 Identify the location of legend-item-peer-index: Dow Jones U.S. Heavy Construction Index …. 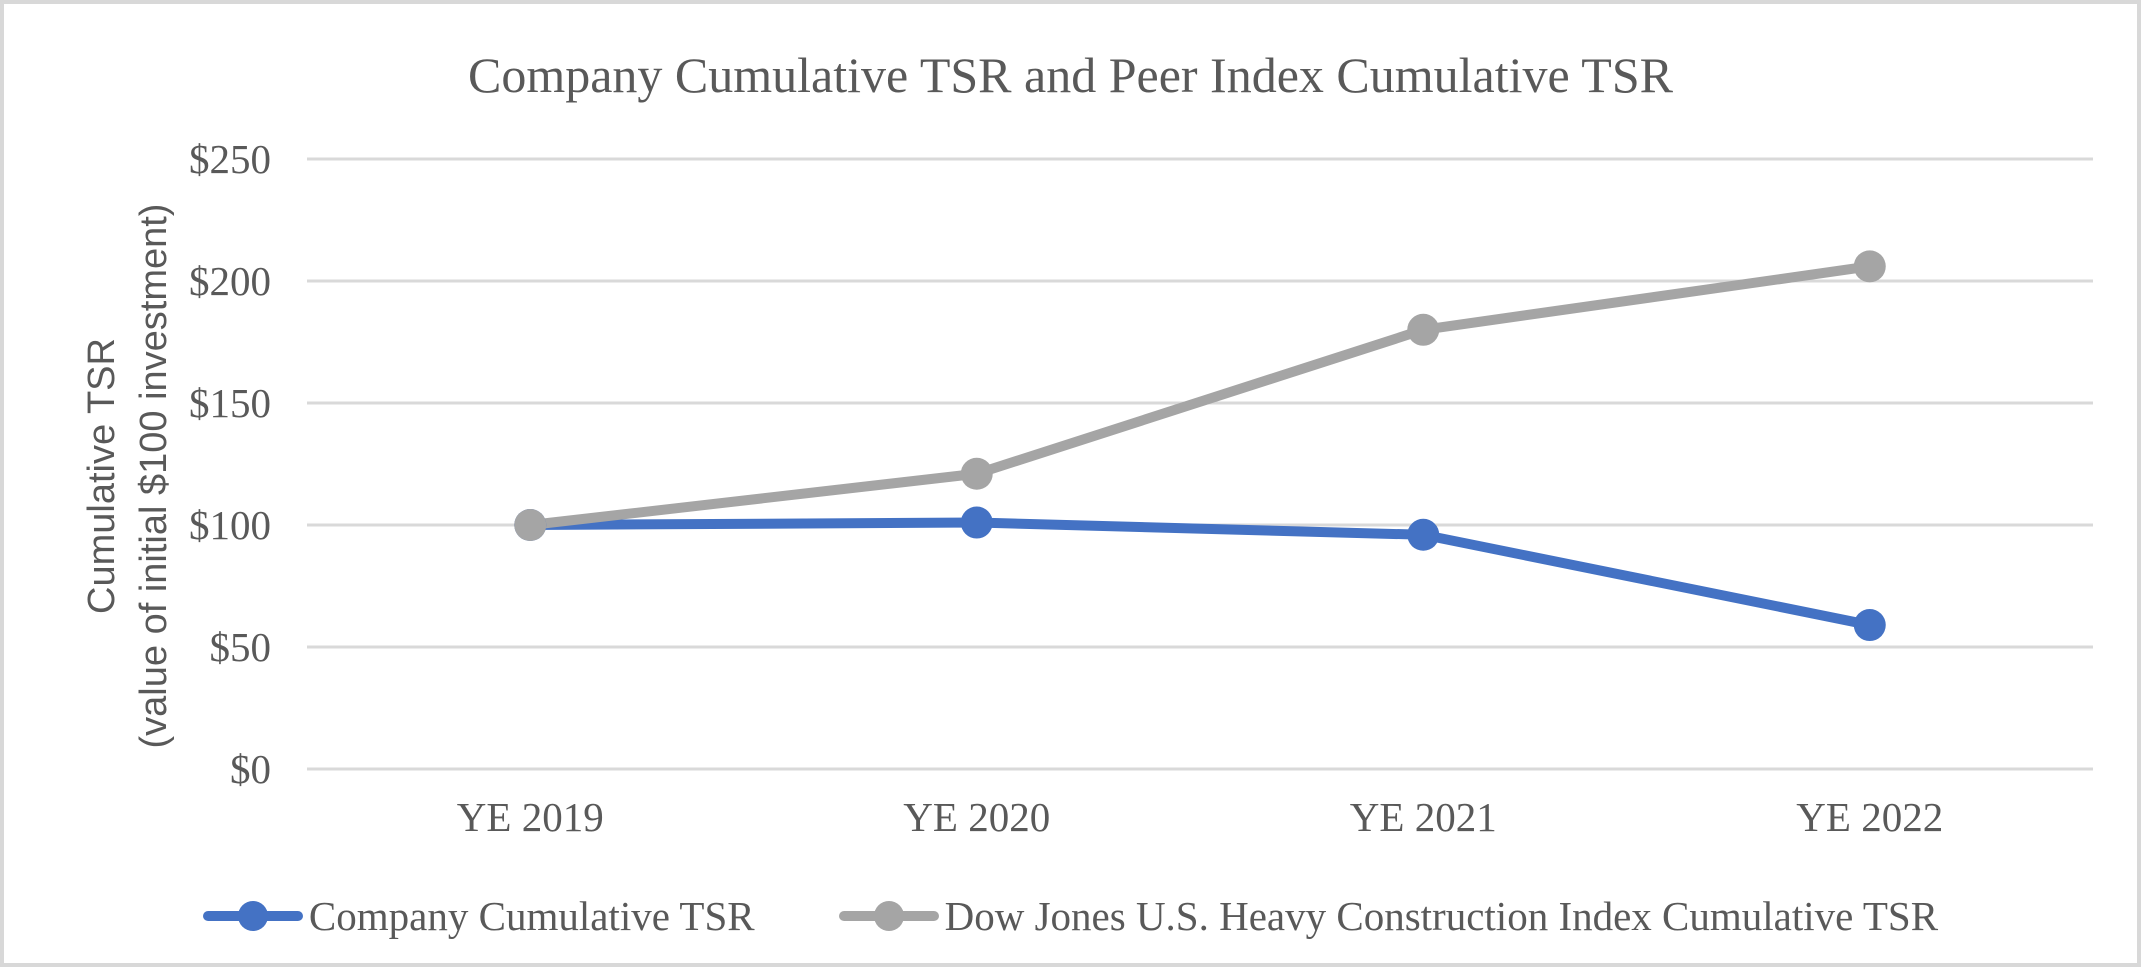
(1388, 916).